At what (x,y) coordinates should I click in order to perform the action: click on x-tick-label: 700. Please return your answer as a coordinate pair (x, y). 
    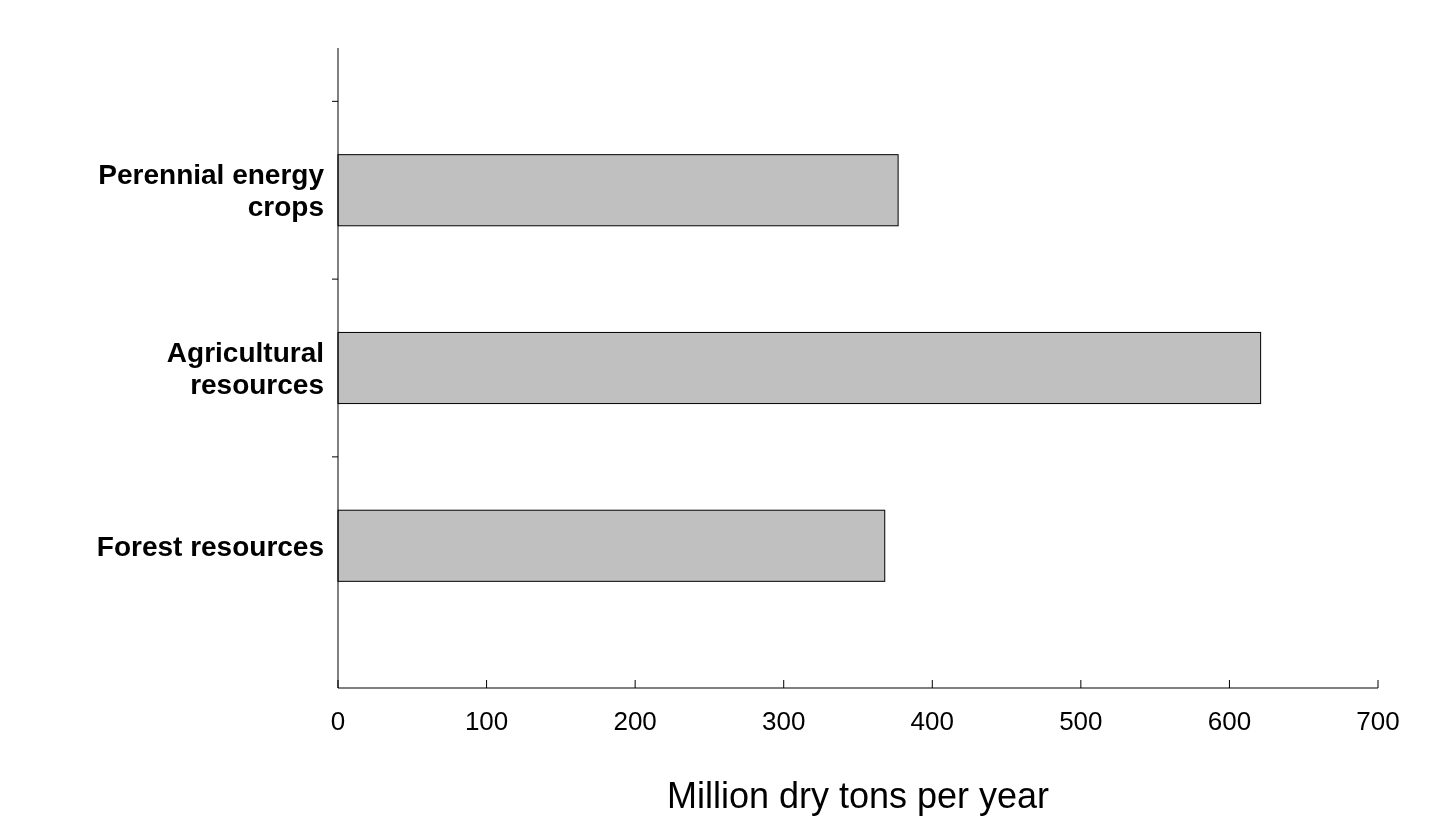
    Looking at the image, I should click on (1378, 721).